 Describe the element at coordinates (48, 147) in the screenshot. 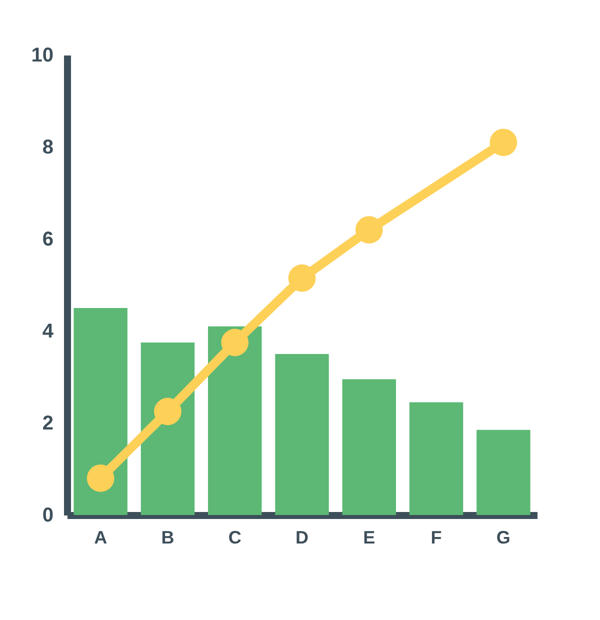

I see `y-tick-label: 8` at that location.